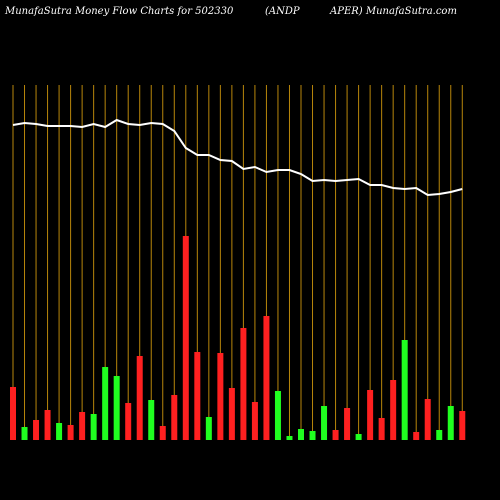  Describe the element at coordinates (393, 11) in the screenshot. I see `chart-title: APER) MunafaSutra.com` at that location.